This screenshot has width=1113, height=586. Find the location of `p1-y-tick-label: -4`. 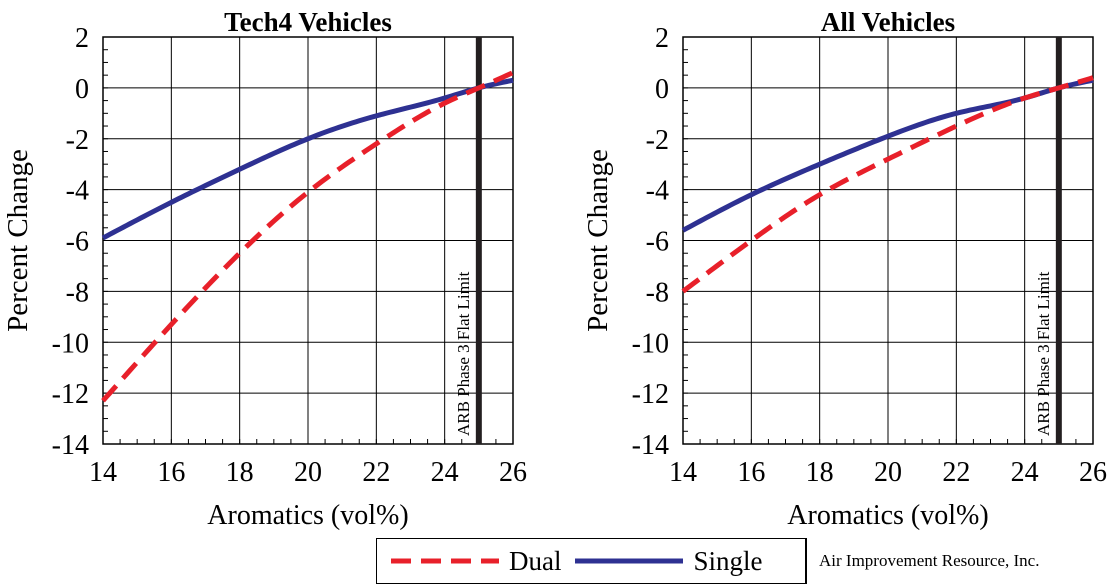

p1-y-tick-label: -4 is located at coordinates (77, 191).